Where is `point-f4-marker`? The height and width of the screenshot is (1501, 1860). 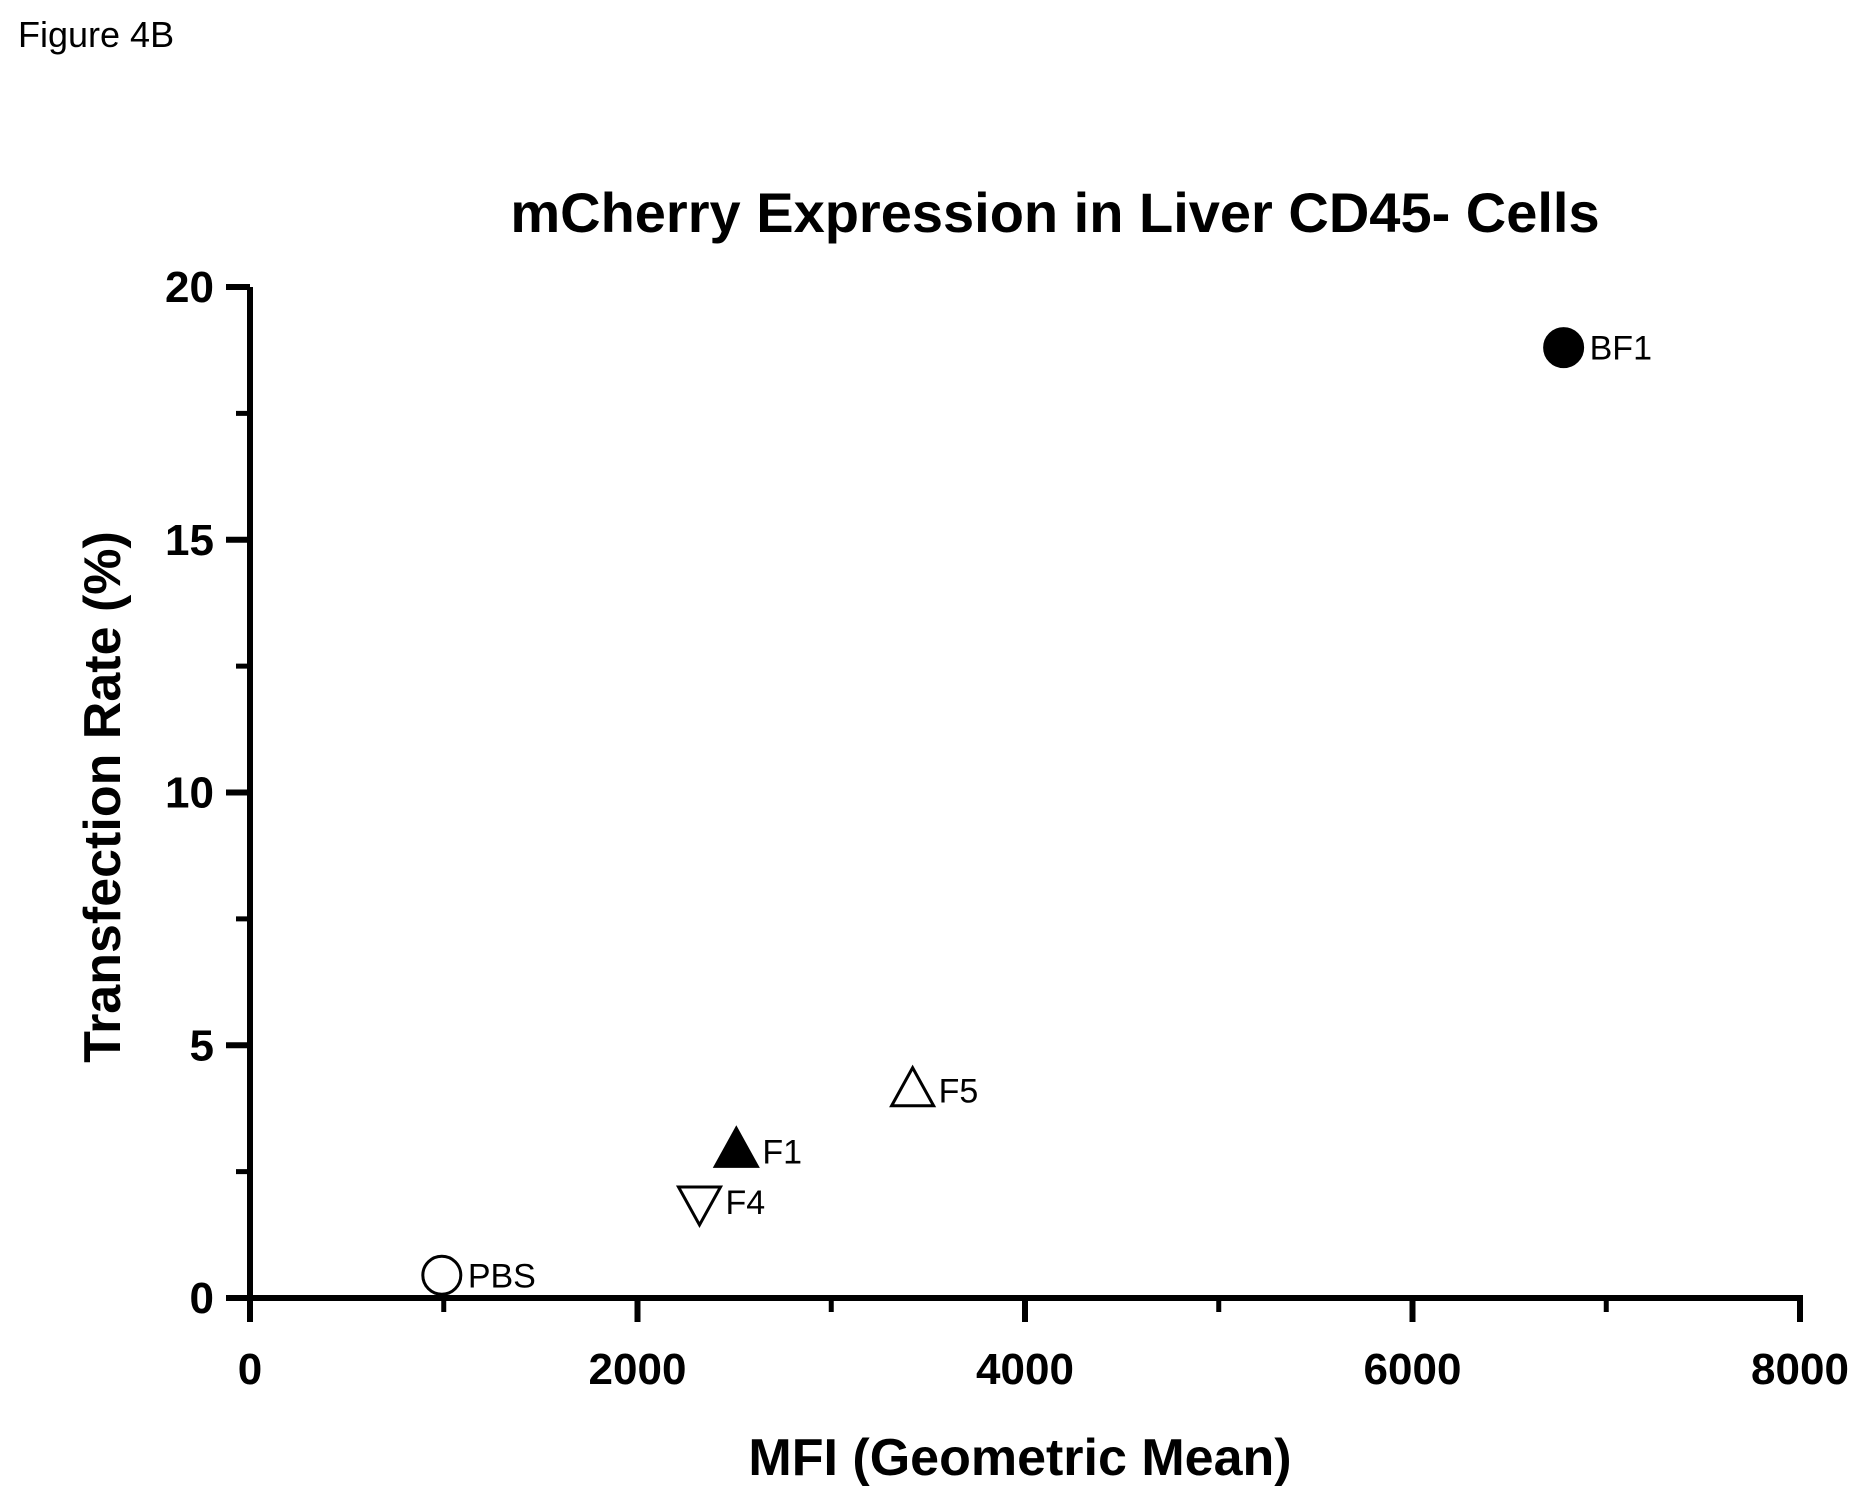 point-f4-marker is located at coordinates (699, 1207).